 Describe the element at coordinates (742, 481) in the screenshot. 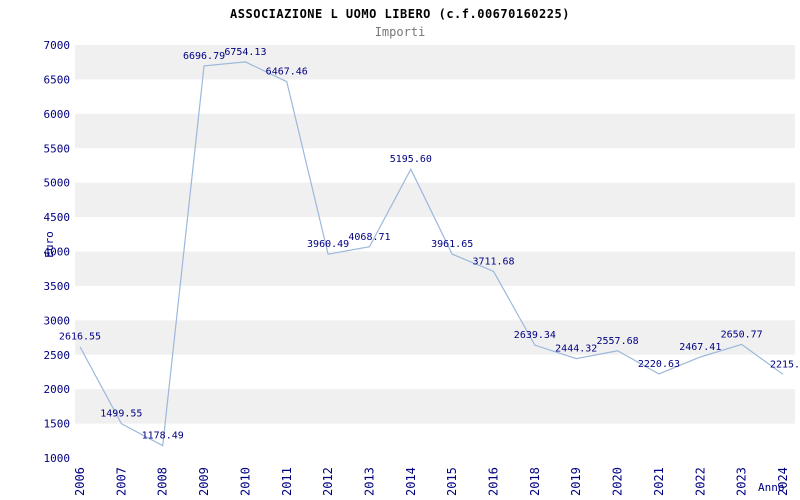

I see `x-tick-label: 2023` at that location.